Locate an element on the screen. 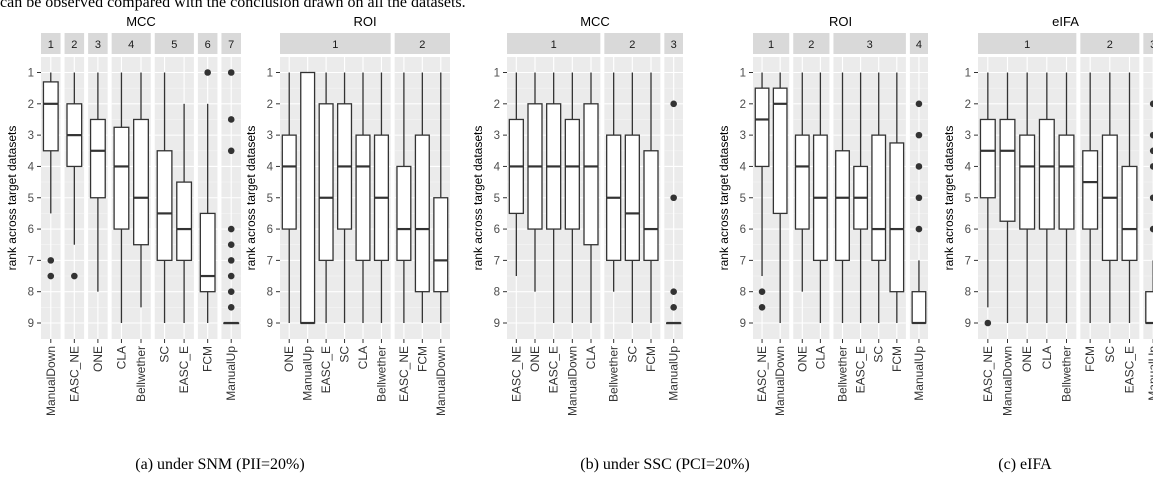 This screenshot has height=492, width=1153. facet-panel-1: 1 EASC_NE ManualDown is located at coordinates (771, 224).